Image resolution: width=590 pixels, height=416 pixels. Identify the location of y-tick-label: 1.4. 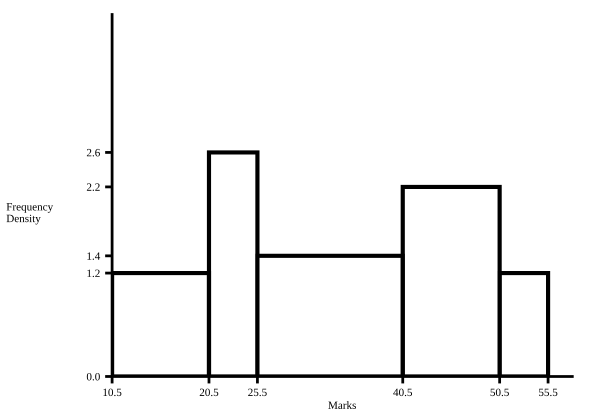
(93, 256).